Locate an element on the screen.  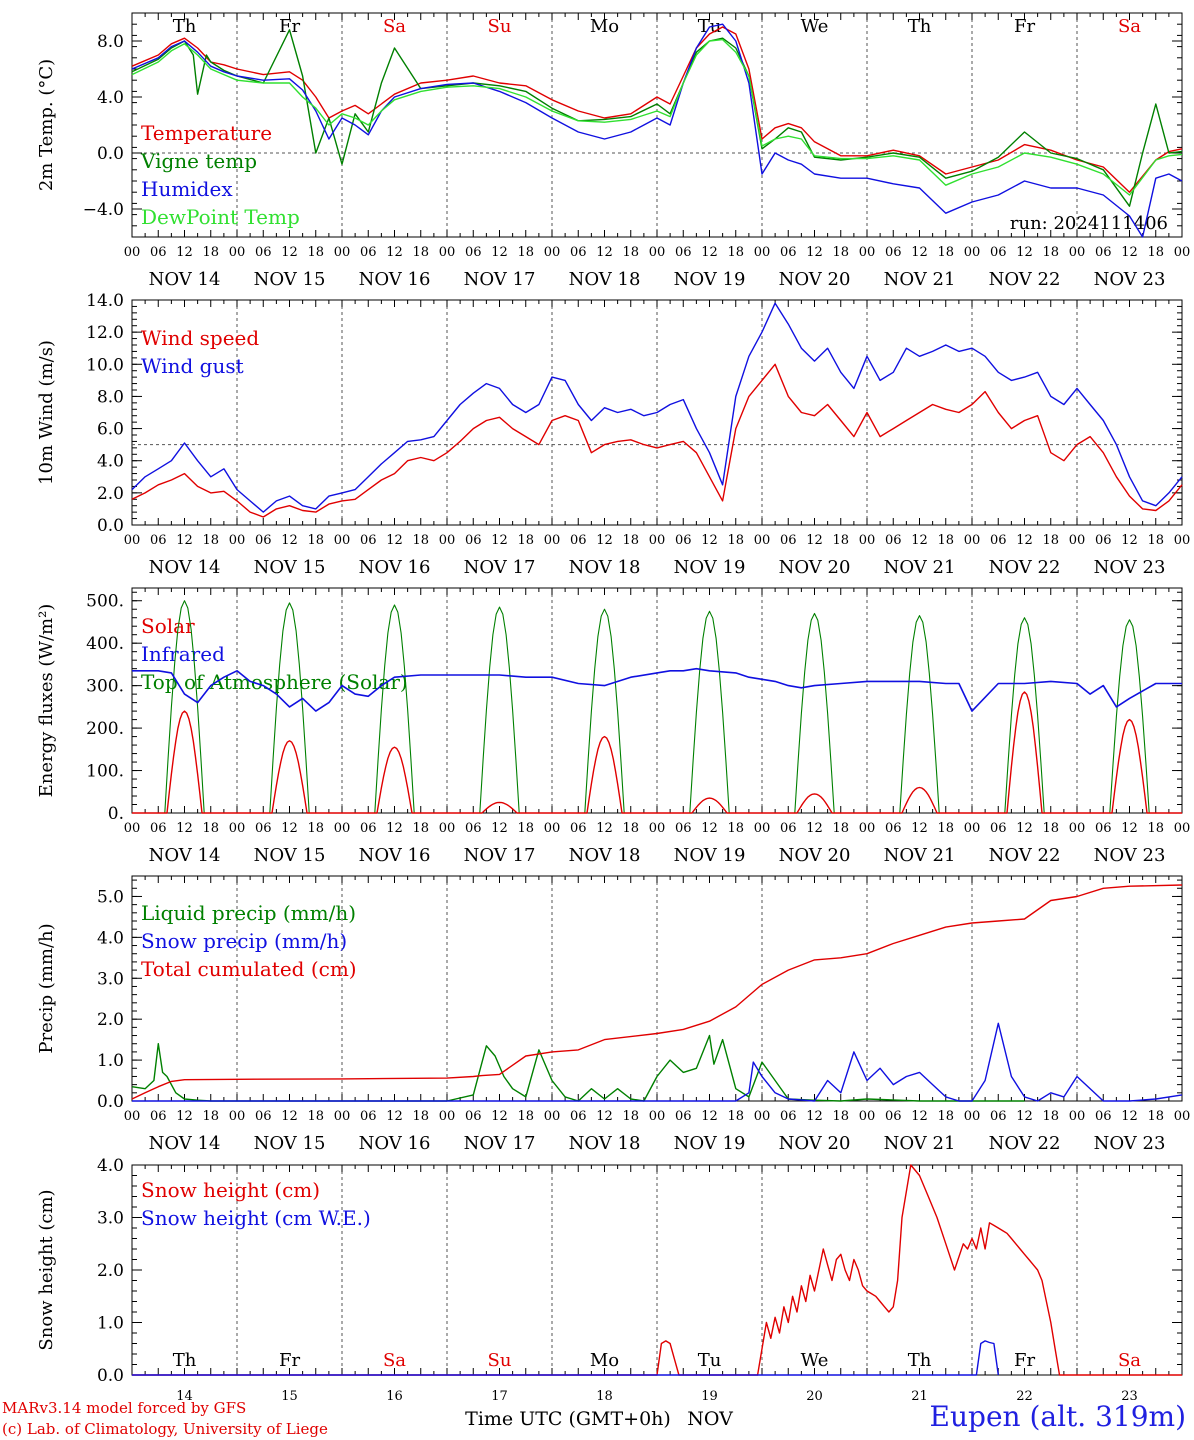
infrared-line is located at coordinates (657, 689).